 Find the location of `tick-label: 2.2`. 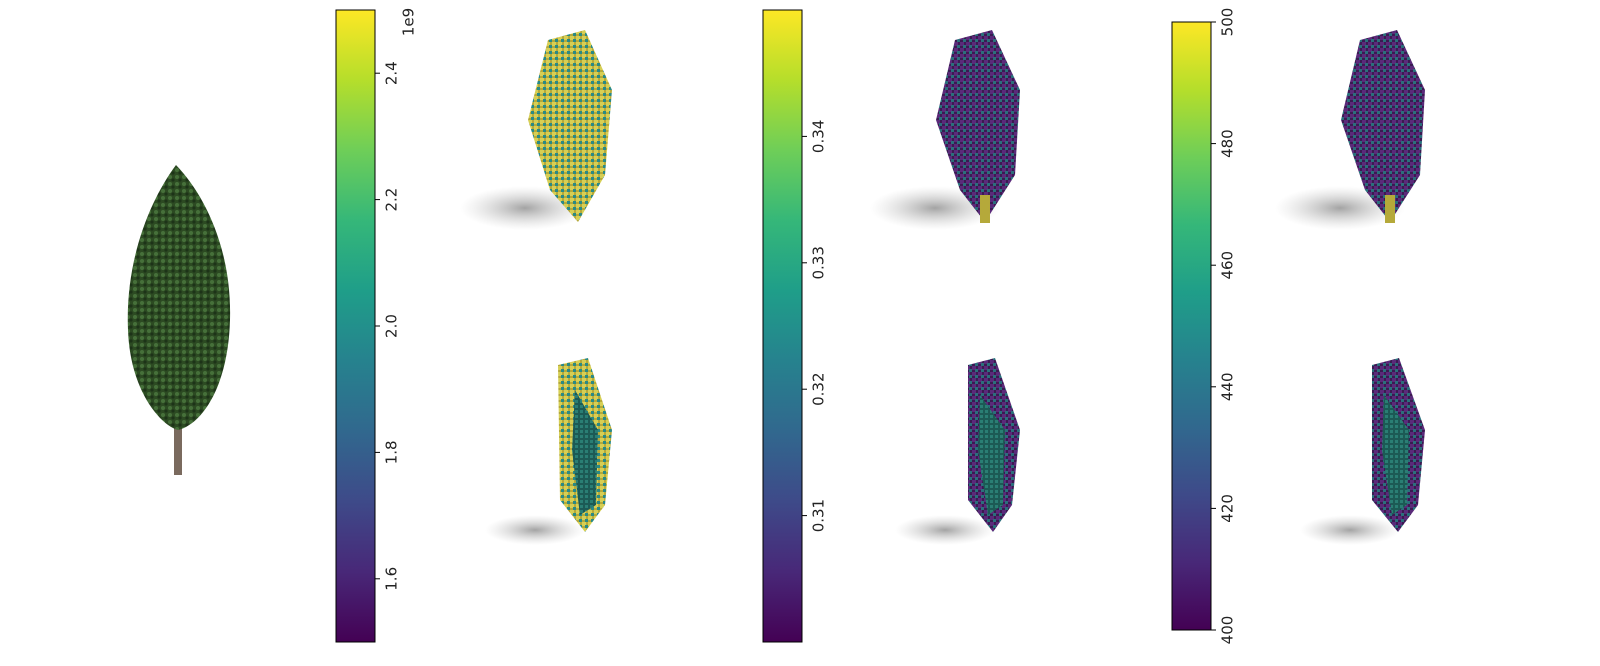

tick-label: 2.2 is located at coordinates (392, 200).